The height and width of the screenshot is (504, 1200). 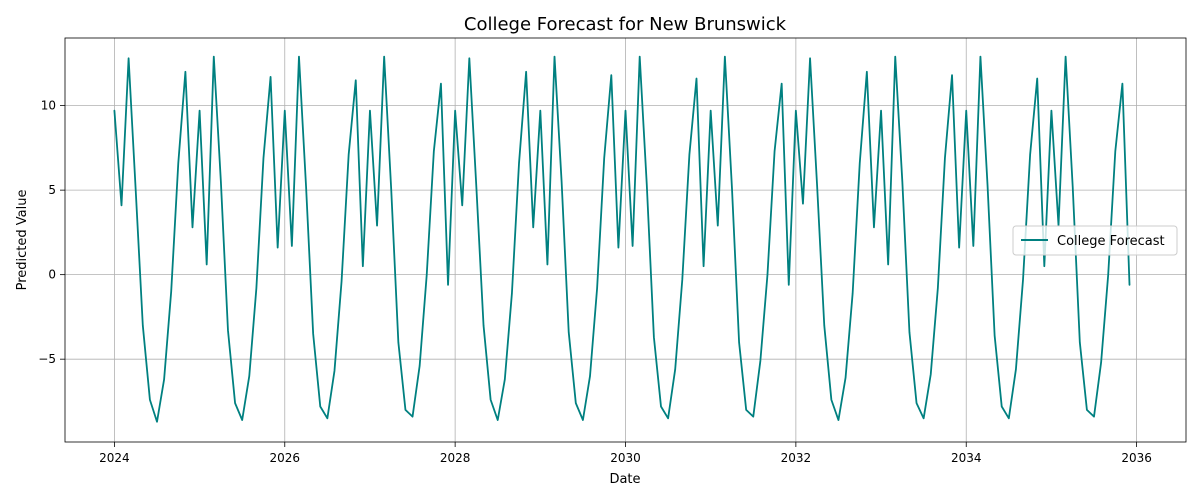 I want to click on chart-title: College Forecast for New Brunswick, so click(x=625, y=24).